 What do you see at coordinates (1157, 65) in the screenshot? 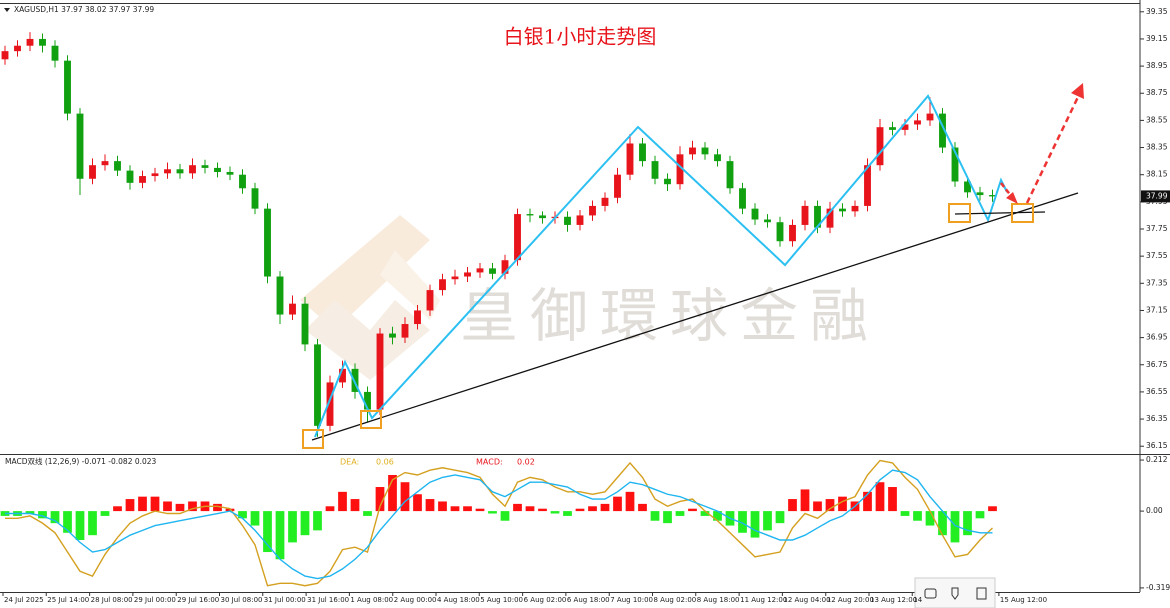
I see `y-tick-label: 38.95` at bounding box center [1157, 65].